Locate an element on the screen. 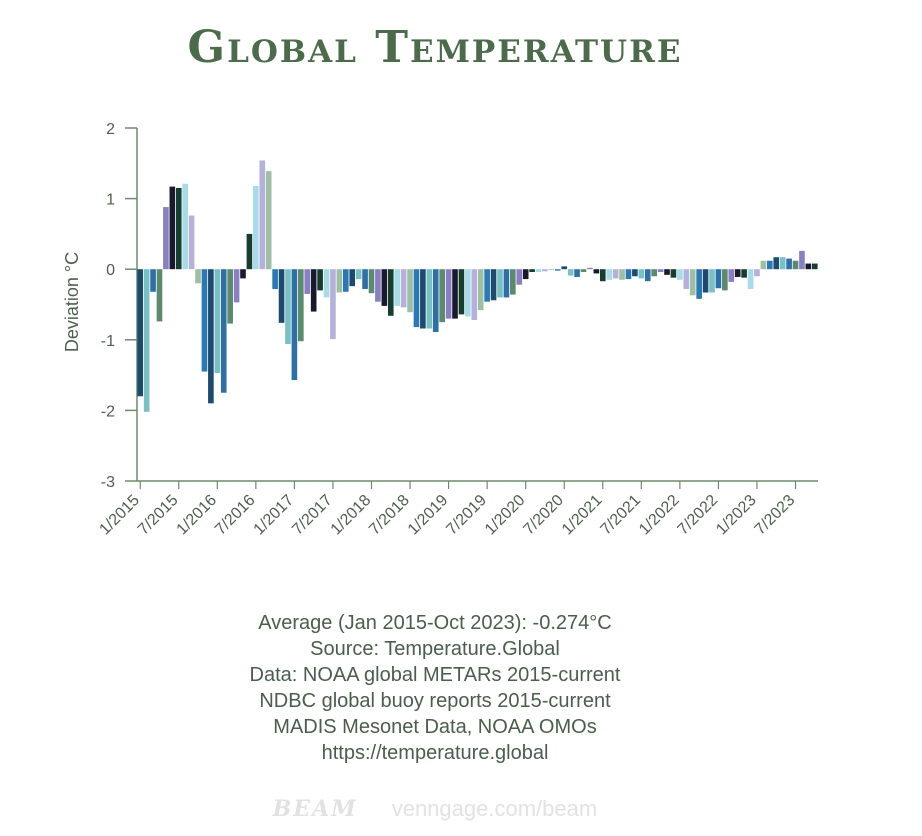 The image size is (922, 836). bar-8/2015 is located at coordinates (185, 226).